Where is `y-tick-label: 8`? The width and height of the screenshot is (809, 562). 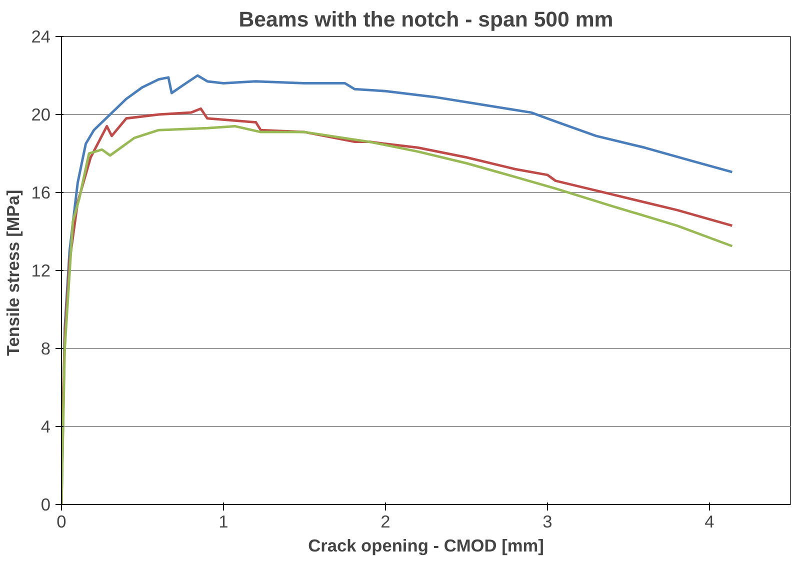
y-tick-label: 8 is located at coordinates (45, 348).